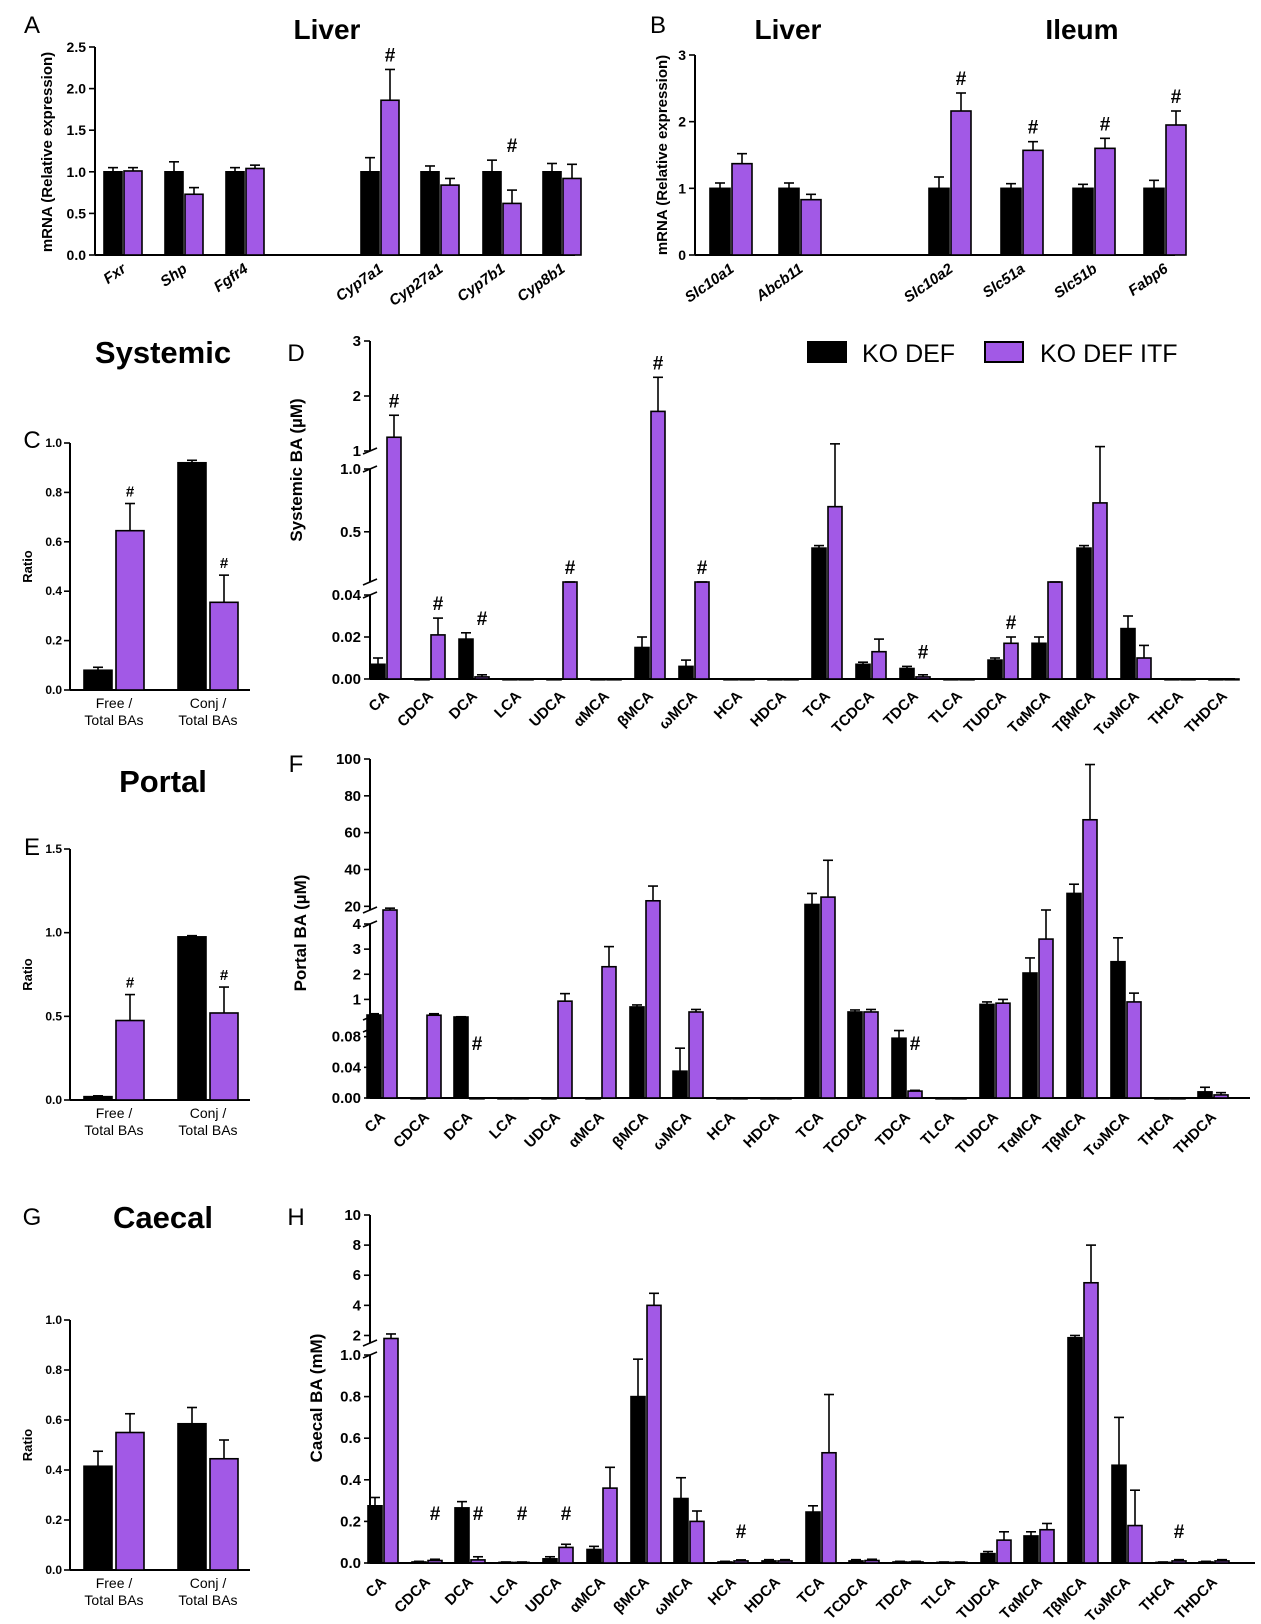 This screenshot has width=1261, height=1624. What do you see at coordinates (811, 1591) in the screenshot?
I see `x-tick-label: TCA` at bounding box center [811, 1591].